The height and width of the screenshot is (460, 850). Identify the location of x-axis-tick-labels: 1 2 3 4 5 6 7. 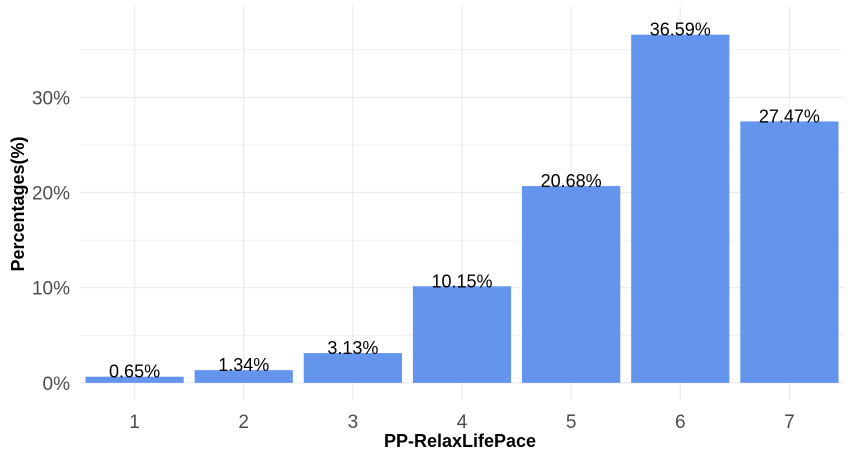
(461, 422).